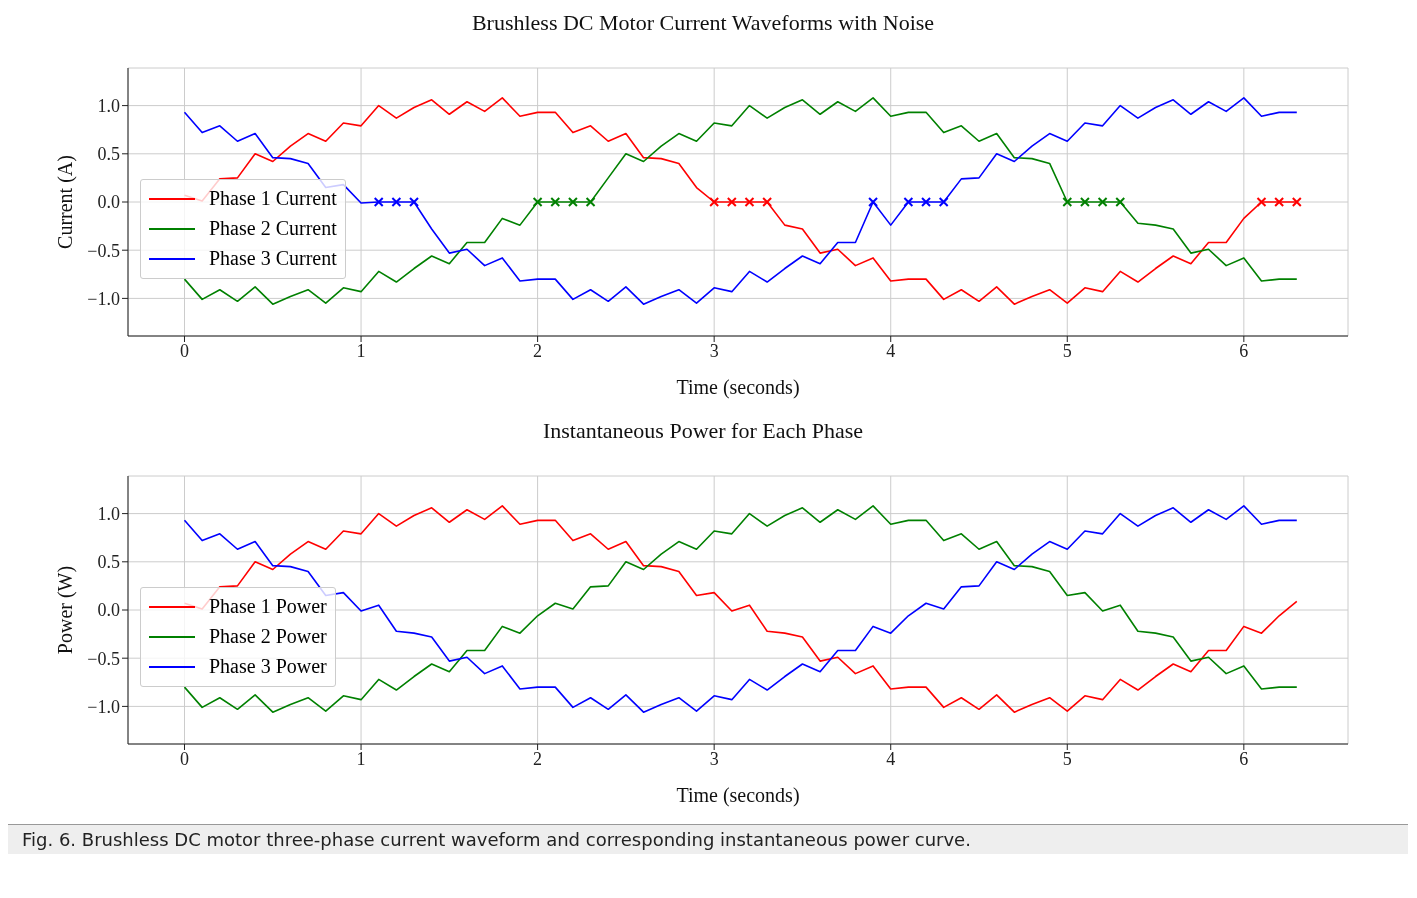  Describe the element at coordinates (273, 229) in the screenshot. I see `legend-label: Phase 2 Current` at that location.